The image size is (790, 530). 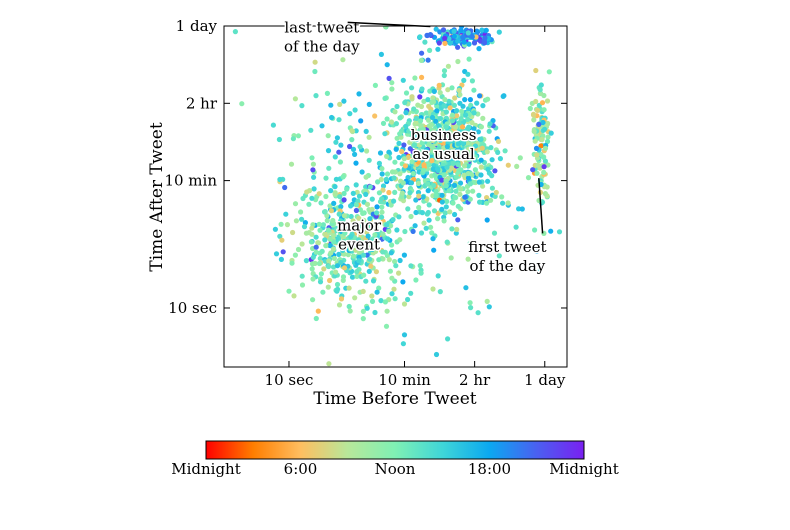 I want to click on colorbar-tick-label: 6:00, so click(x=301, y=469).